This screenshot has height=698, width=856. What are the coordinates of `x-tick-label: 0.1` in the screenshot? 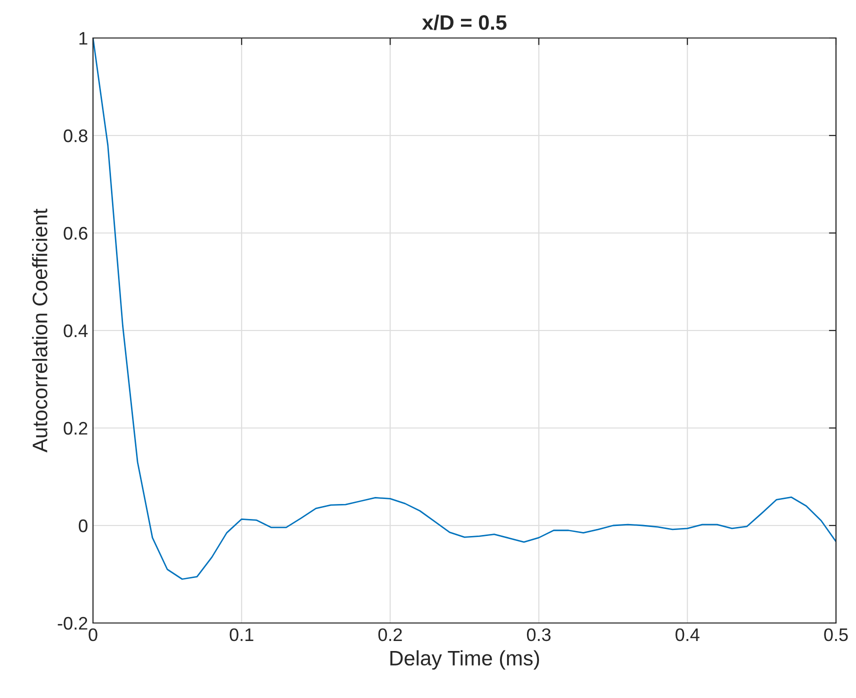 It's located at (242, 635).